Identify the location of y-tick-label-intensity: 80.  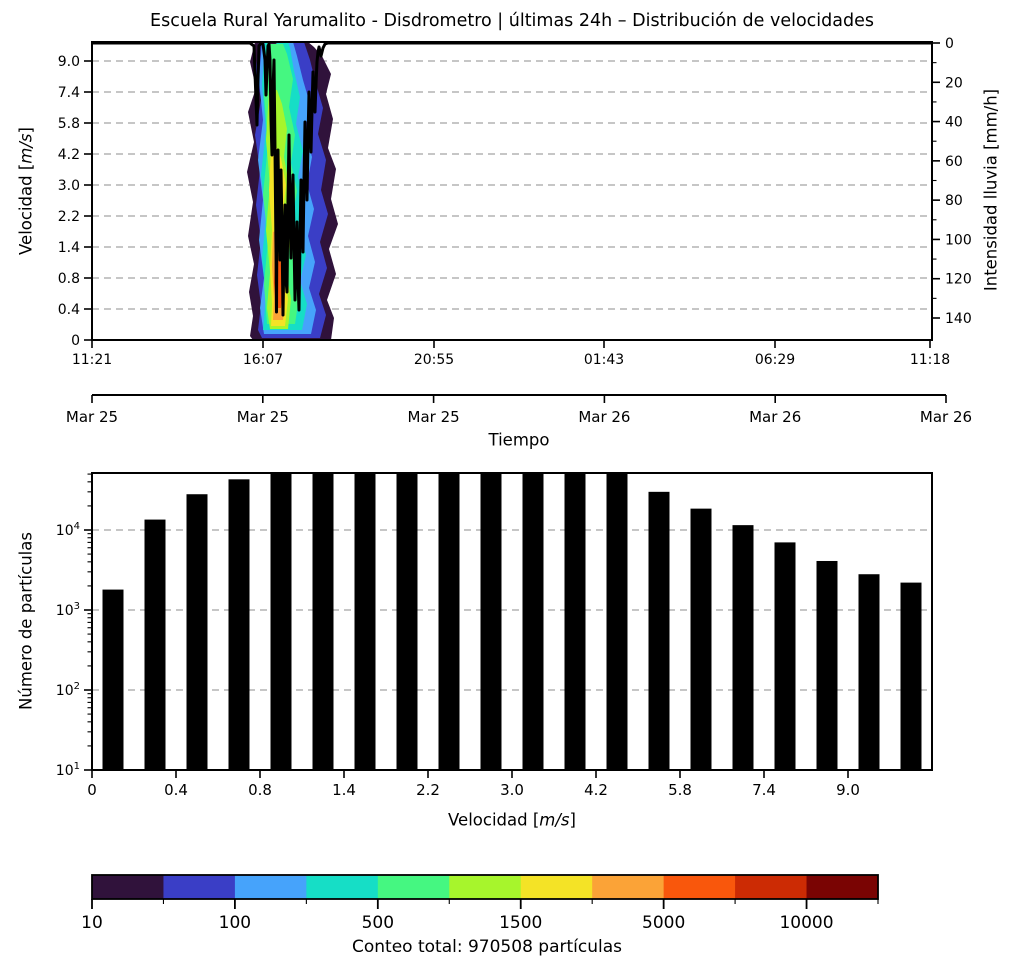
(954, 201).